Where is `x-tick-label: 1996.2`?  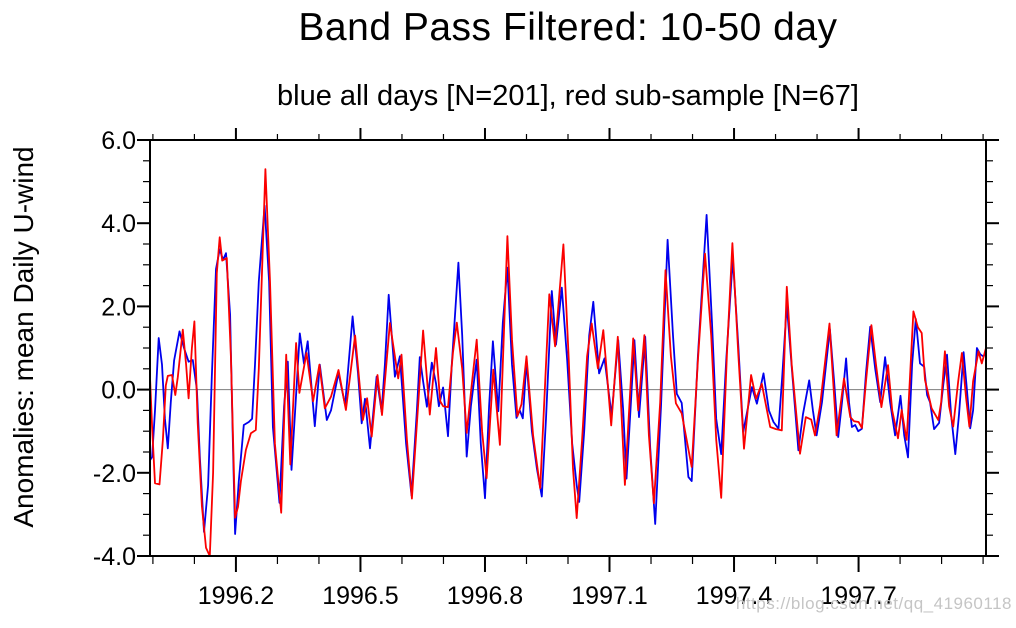 x-tick-label: 1996.2 is located at coordinates (236, 596).